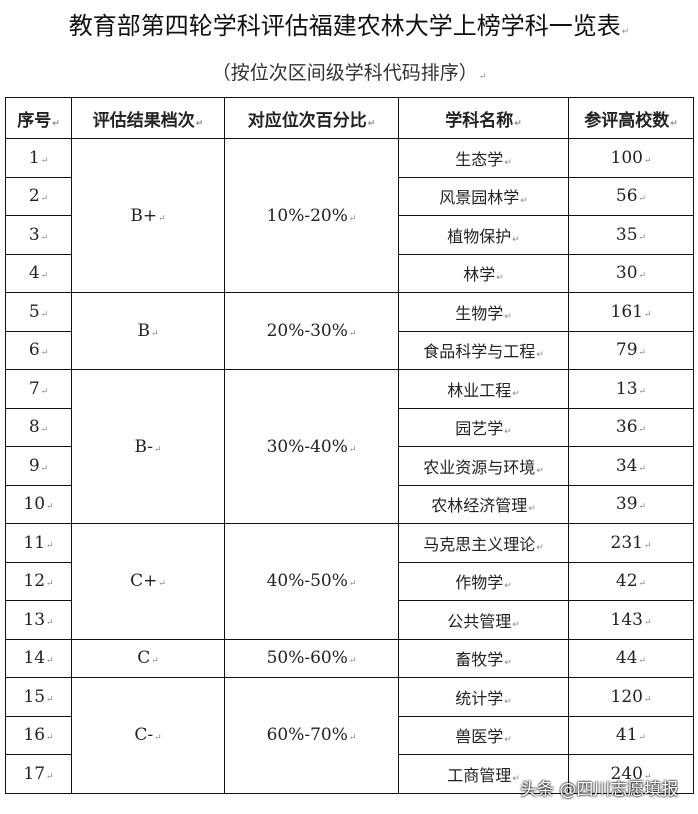 The height and width of the screenshot is (814, 698). What do you see at coordinates (631, 697) in the screenshot?
I see `school-count: 120` at bounding box center [631, 697].